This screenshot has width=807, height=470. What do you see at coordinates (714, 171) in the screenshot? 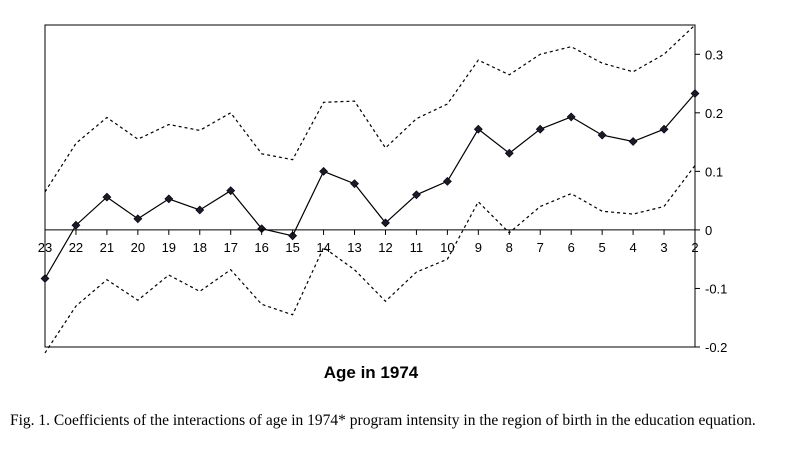
I see `y-tick-label: 0.1` at bounding box center [714, 171].